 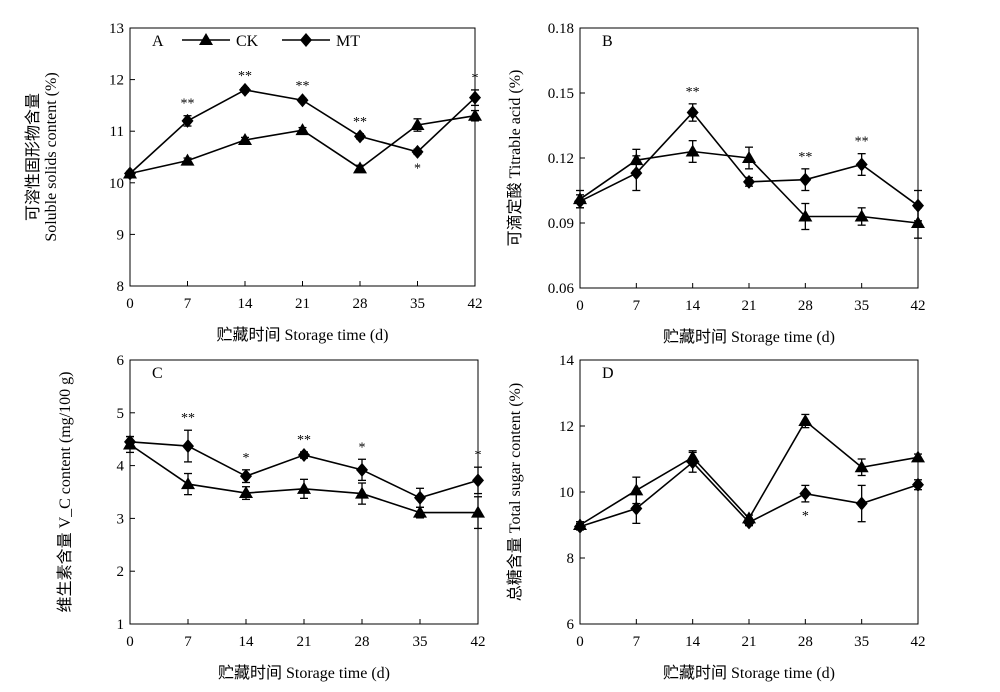 I want to click on y-axis-label: 总糖含量 Total sugar content (%), so click(x=515, y=492).